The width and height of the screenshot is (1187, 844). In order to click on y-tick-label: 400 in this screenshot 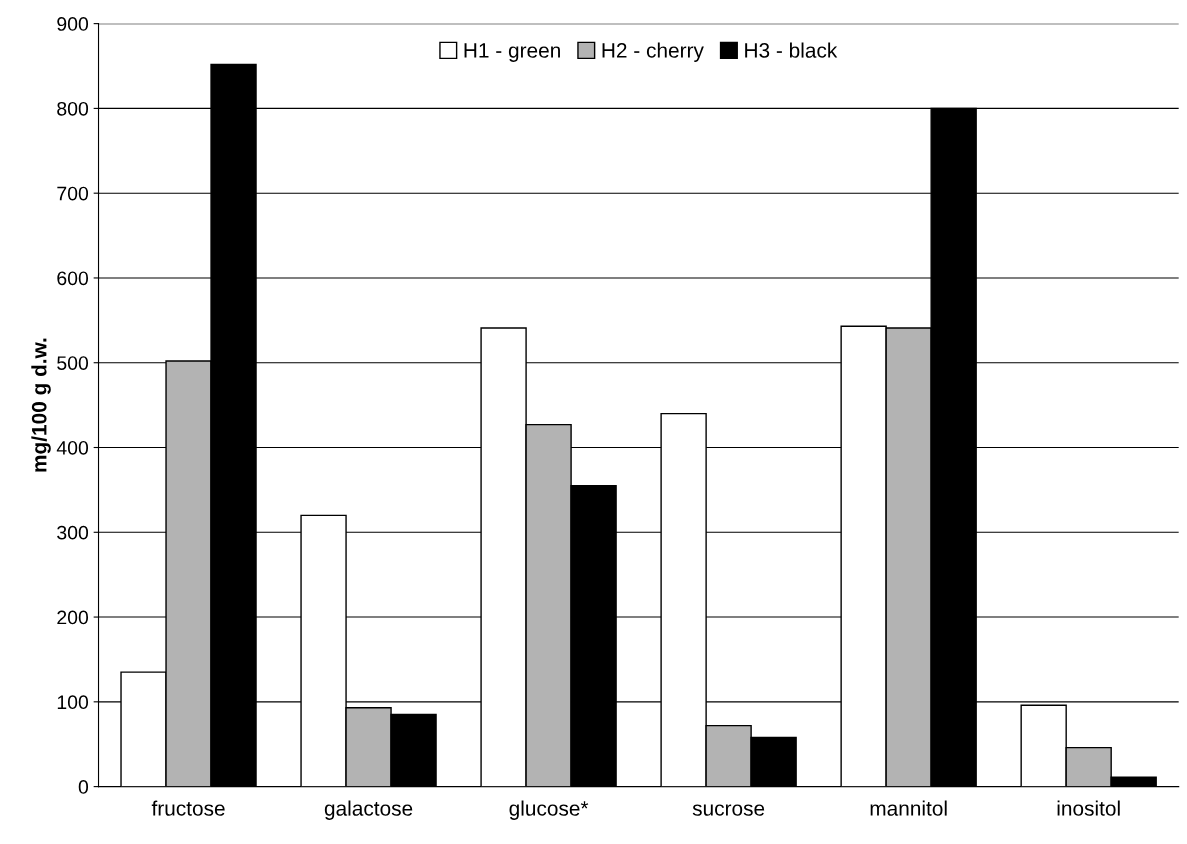, I will do `click(72, 447)`.